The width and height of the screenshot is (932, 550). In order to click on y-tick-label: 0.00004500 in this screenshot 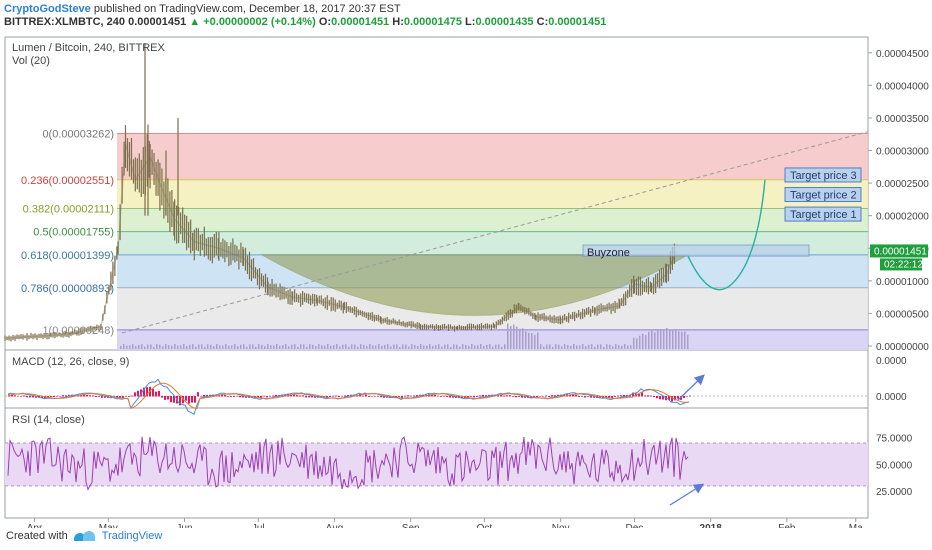, I will do `click(902, 54)`.